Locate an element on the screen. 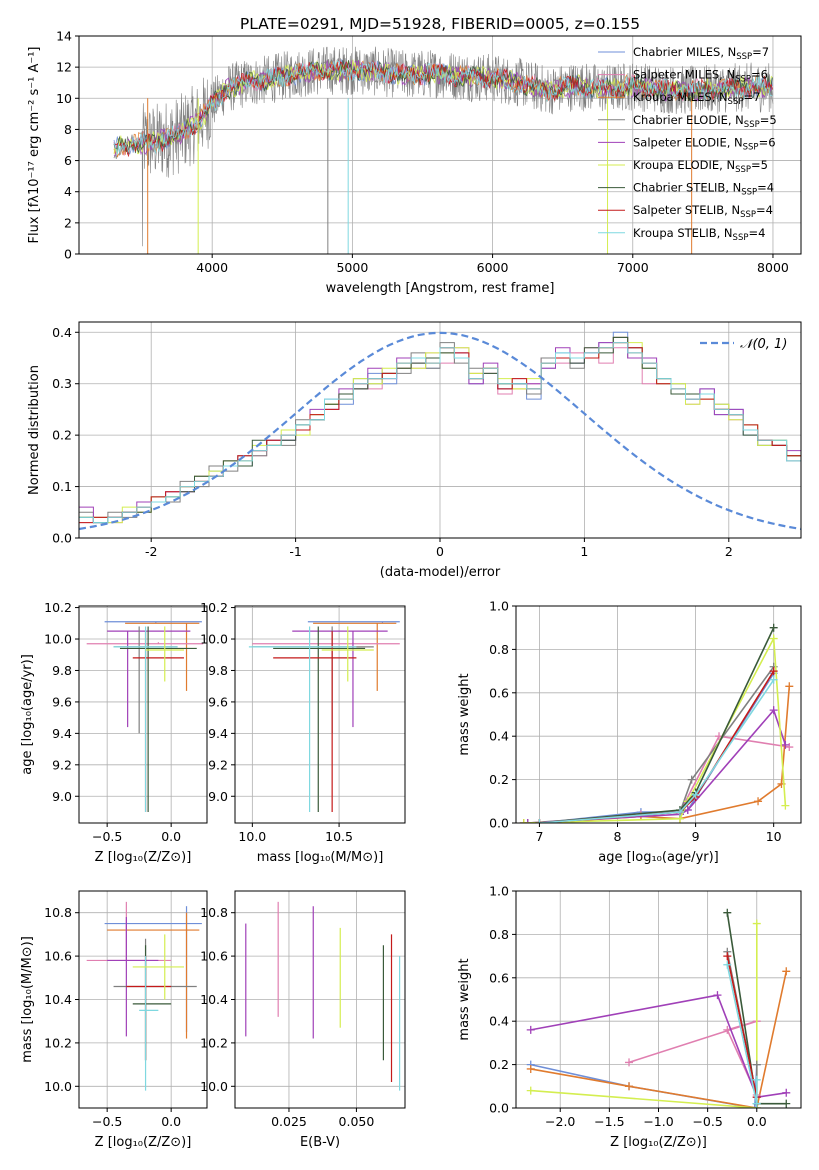  legend-label: Chabrier MILES, NSSP=7 is located at coordinates (701, 53).